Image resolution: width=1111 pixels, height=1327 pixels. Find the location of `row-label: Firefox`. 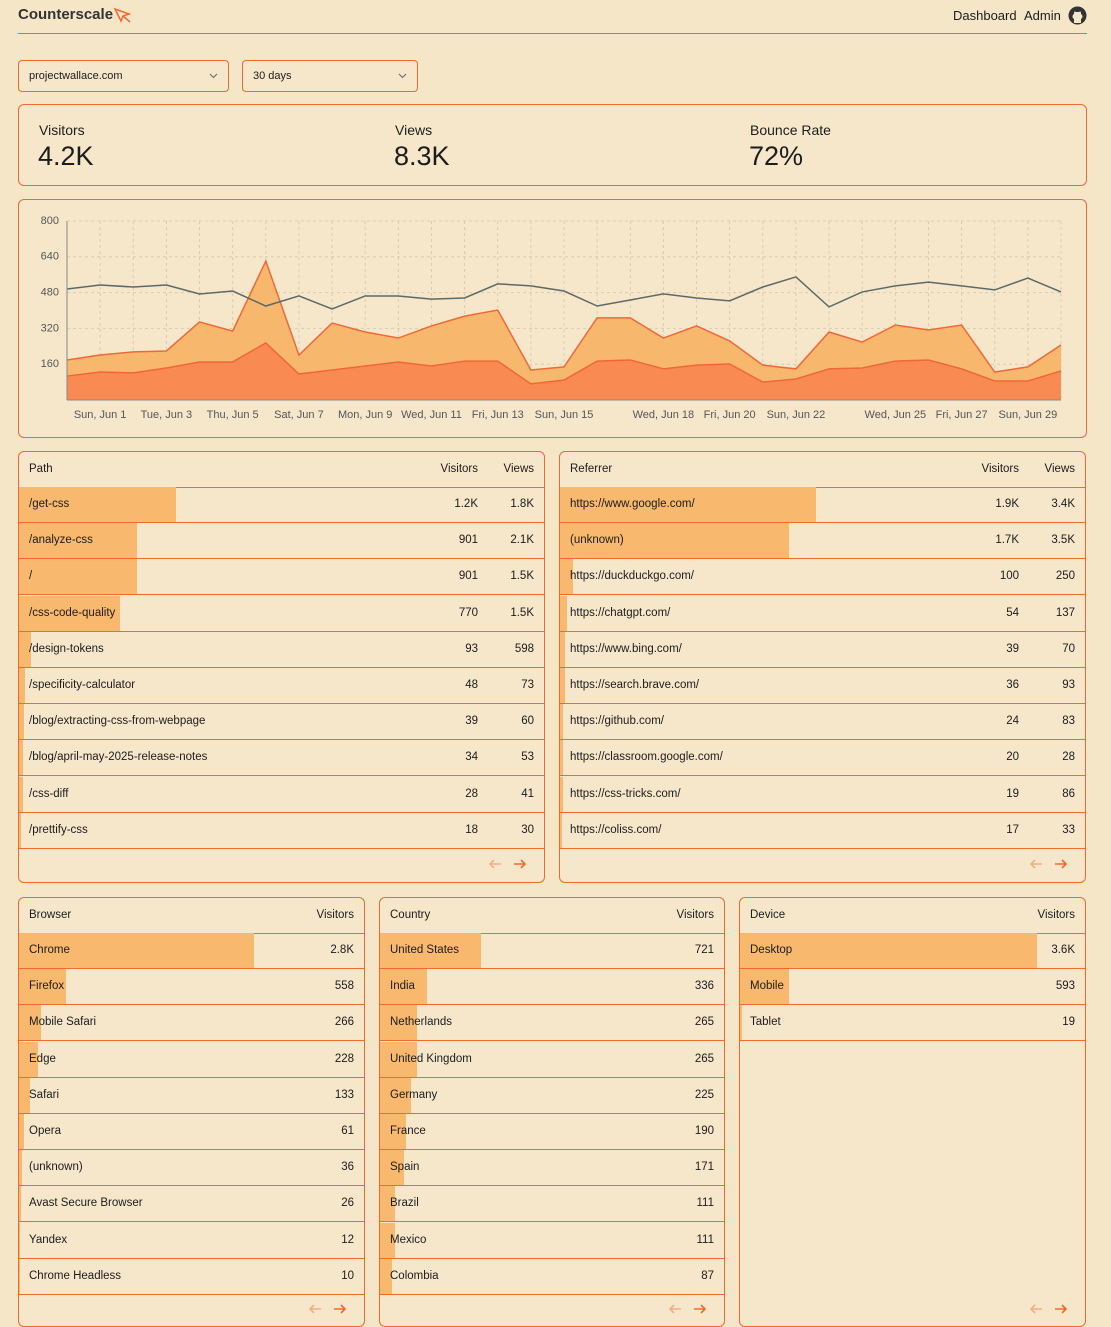

row-label: Firefox is located at coordinates (47, 986).